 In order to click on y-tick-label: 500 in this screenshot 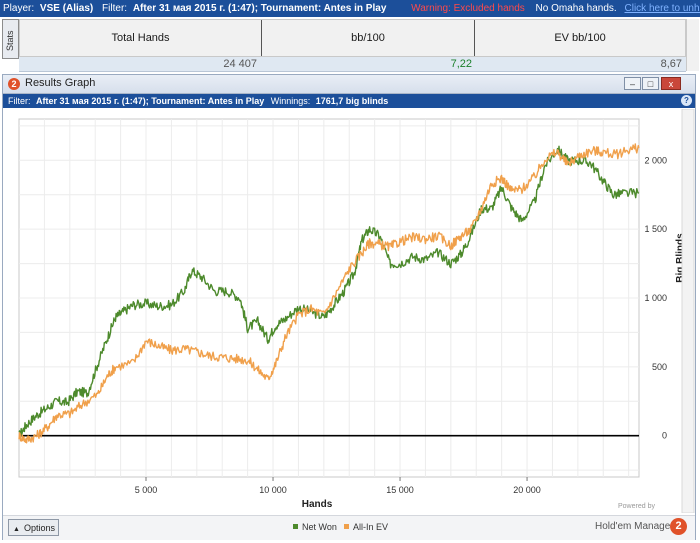, I will do `click(659, 367)`.